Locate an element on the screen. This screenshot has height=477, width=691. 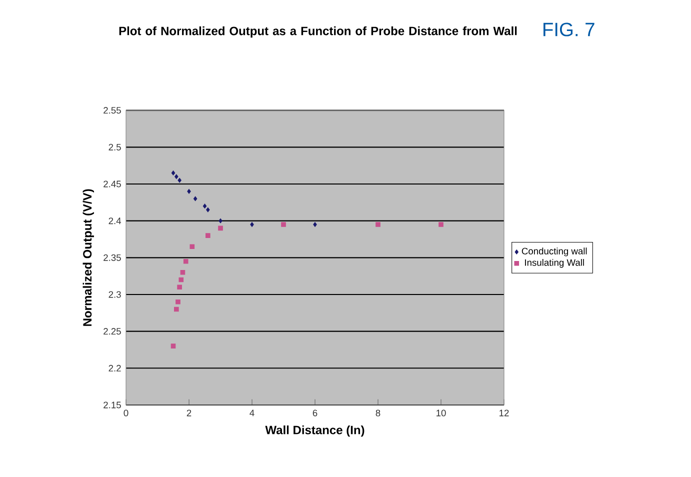
y-tick-label: 2.3 is located at coordinates (114, 294).